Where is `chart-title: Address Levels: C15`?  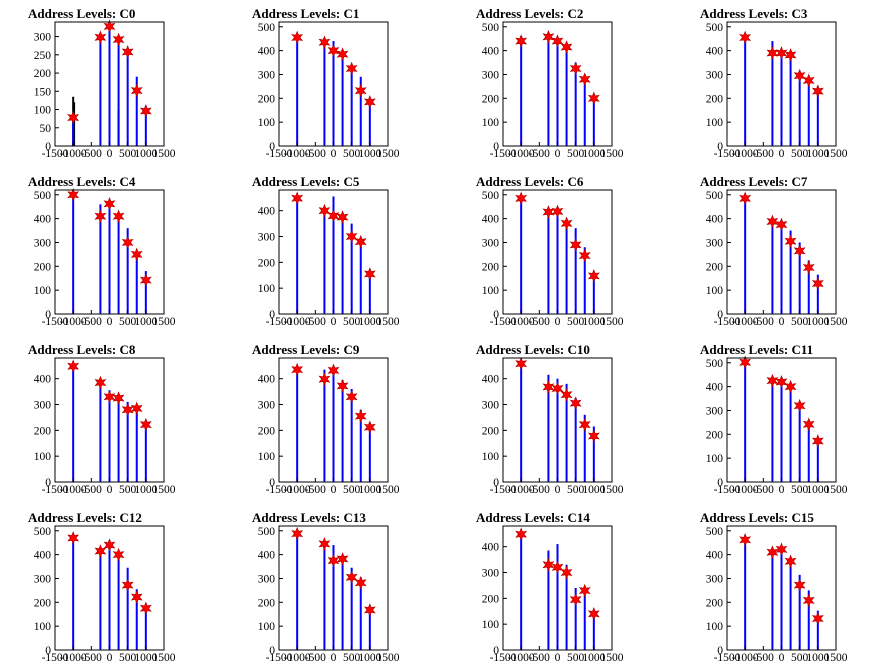 chart-title: Address Levels: C15 is located at coordinates (757, 517).